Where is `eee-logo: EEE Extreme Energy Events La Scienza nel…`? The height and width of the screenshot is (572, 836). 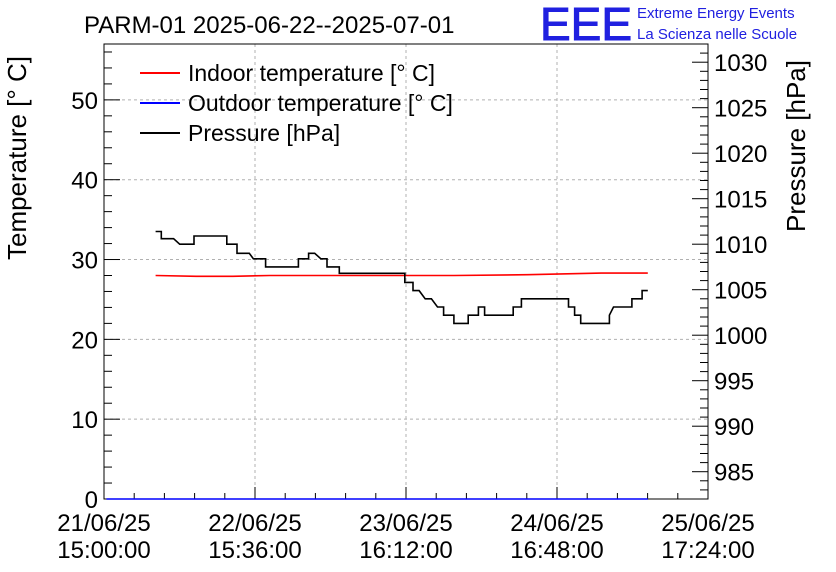 eee-logo: EEE Extreme Energy Events La Scienza nel… is located at coordinates (669, 25).